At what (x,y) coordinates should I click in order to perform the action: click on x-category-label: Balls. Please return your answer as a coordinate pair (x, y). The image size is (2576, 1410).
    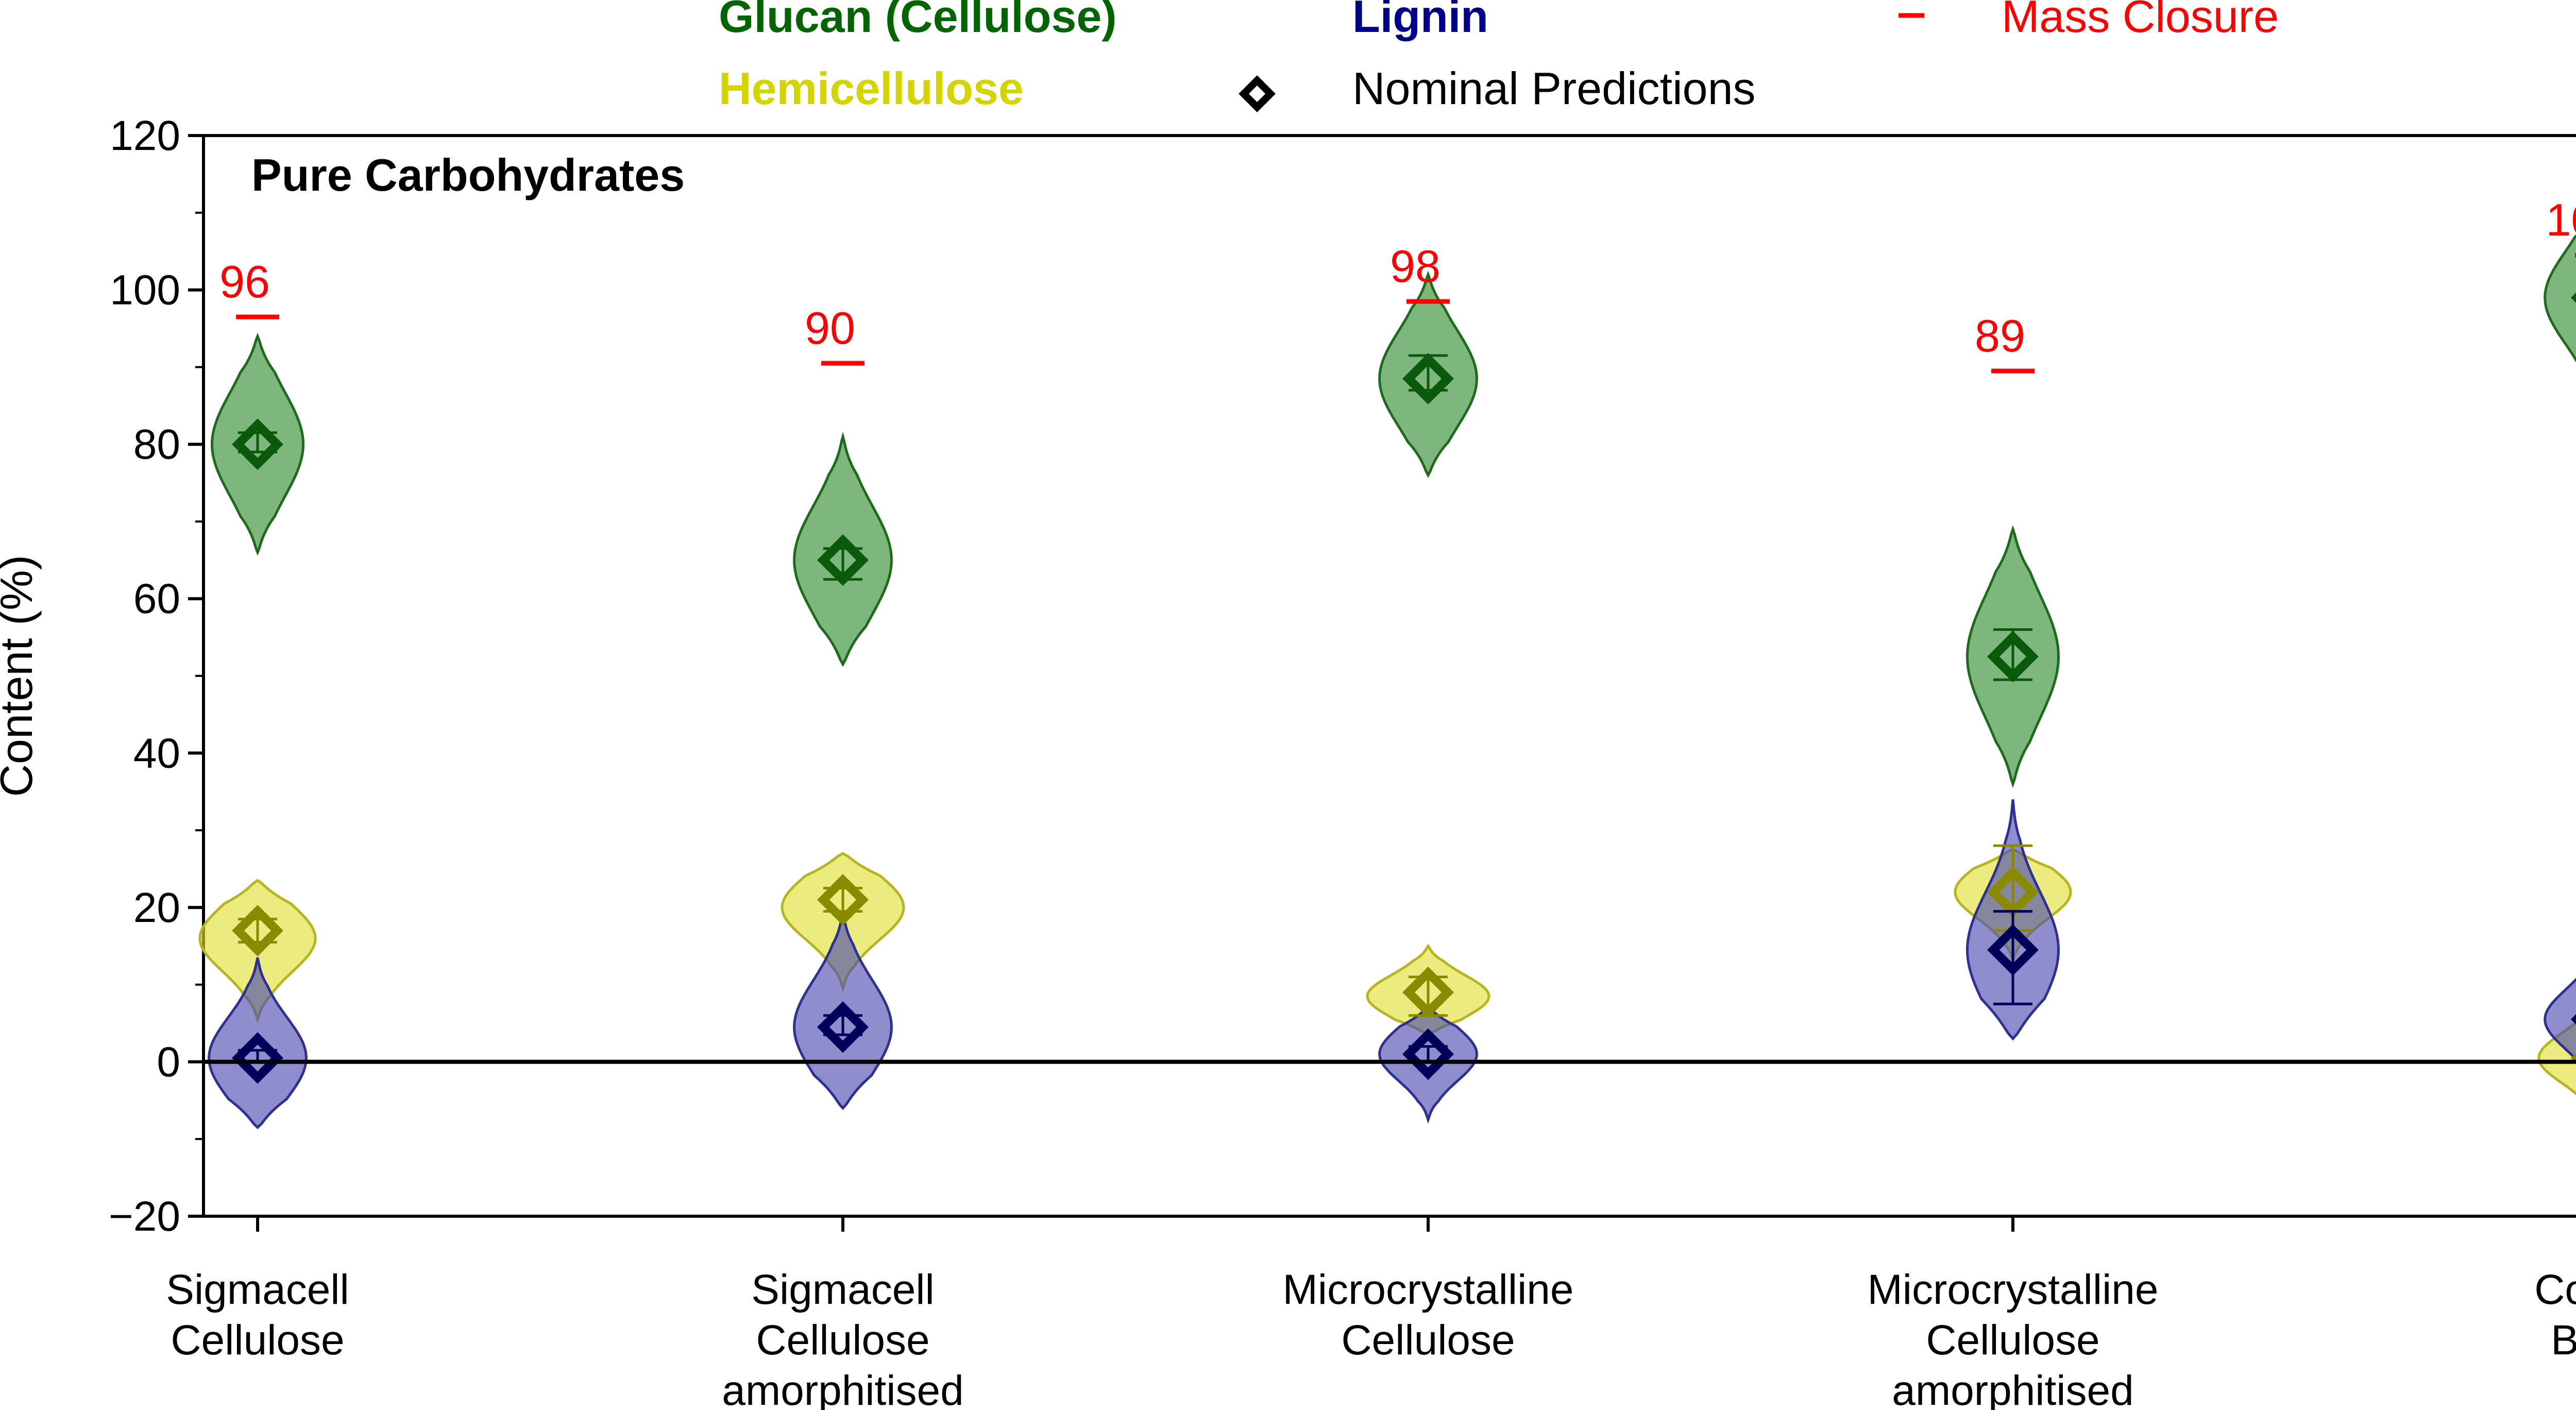
    Looking at the image, I should click on (2564, 1340).